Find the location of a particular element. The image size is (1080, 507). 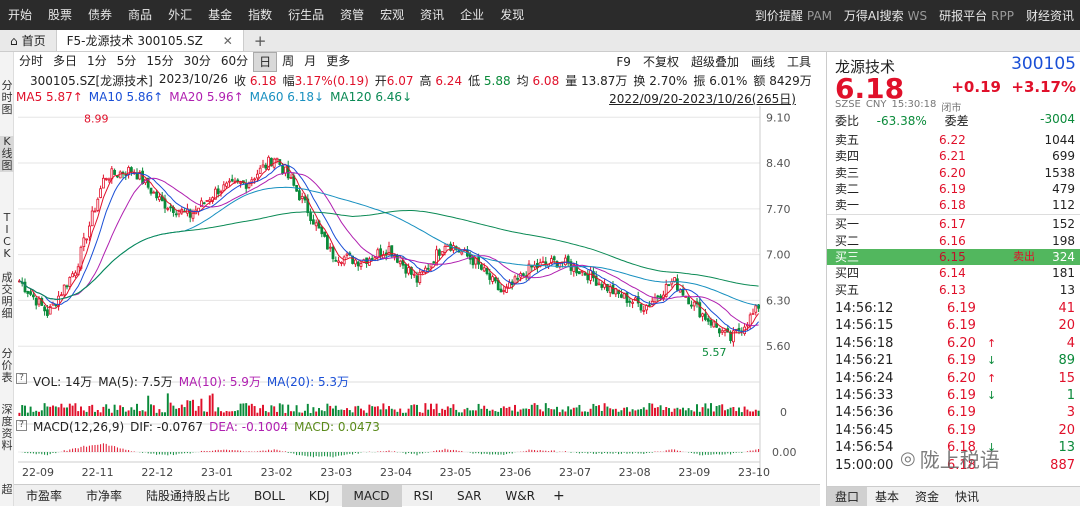

volume-zero-label: 0 is located at coordinates (783, 412).